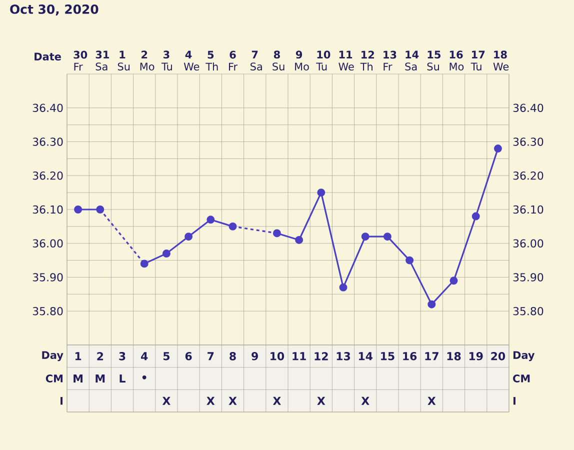  What do you see at coordinates (433, 60) in the screenshot?
I see `x-tick-label: 15 Su` at bounding box center [433, 60].